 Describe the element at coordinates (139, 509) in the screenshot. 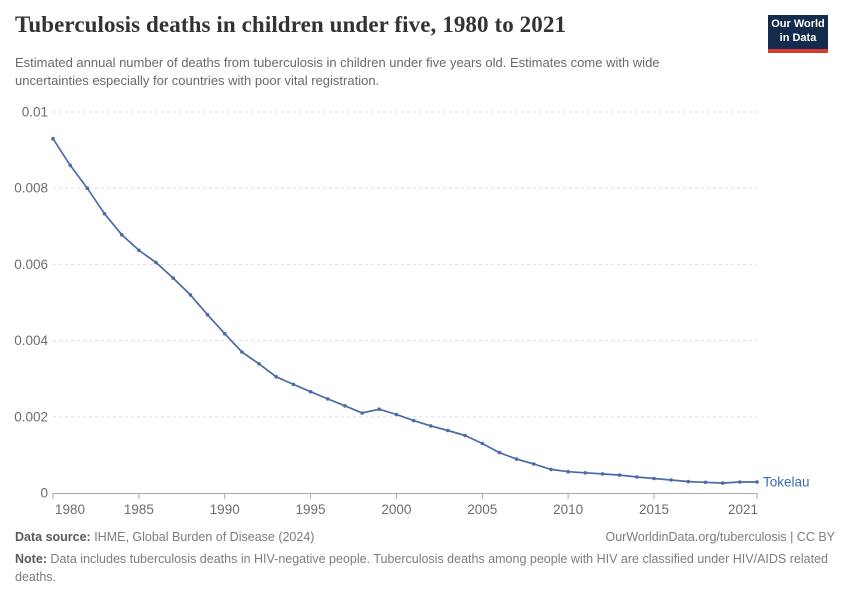

I see `x-tick-label: 1985` at that location.